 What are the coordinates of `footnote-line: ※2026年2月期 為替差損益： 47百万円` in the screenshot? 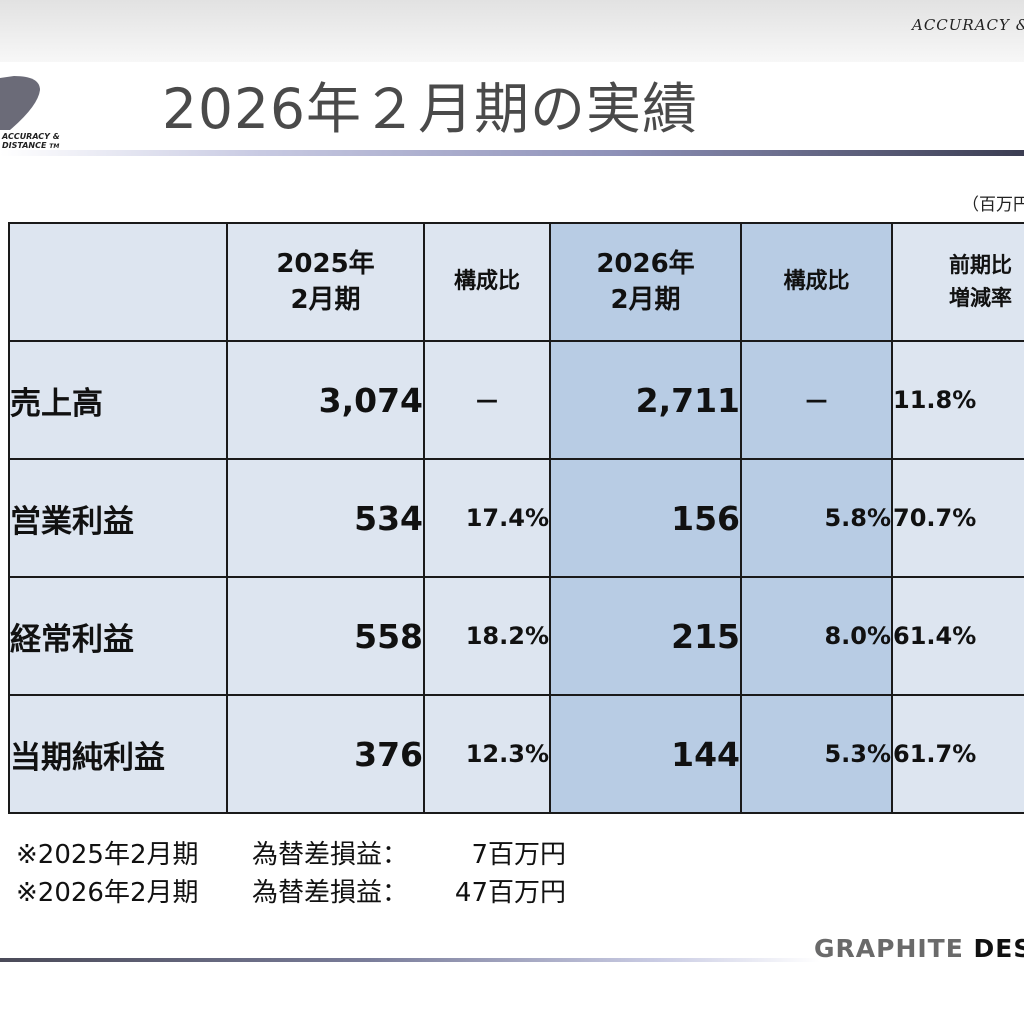 It's located at (291, 893).